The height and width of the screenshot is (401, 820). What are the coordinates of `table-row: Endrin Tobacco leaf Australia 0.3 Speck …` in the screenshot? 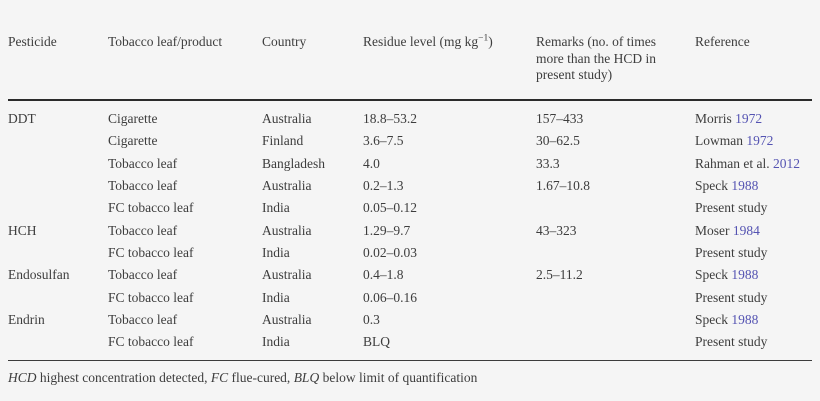 It's located at (410, 320).